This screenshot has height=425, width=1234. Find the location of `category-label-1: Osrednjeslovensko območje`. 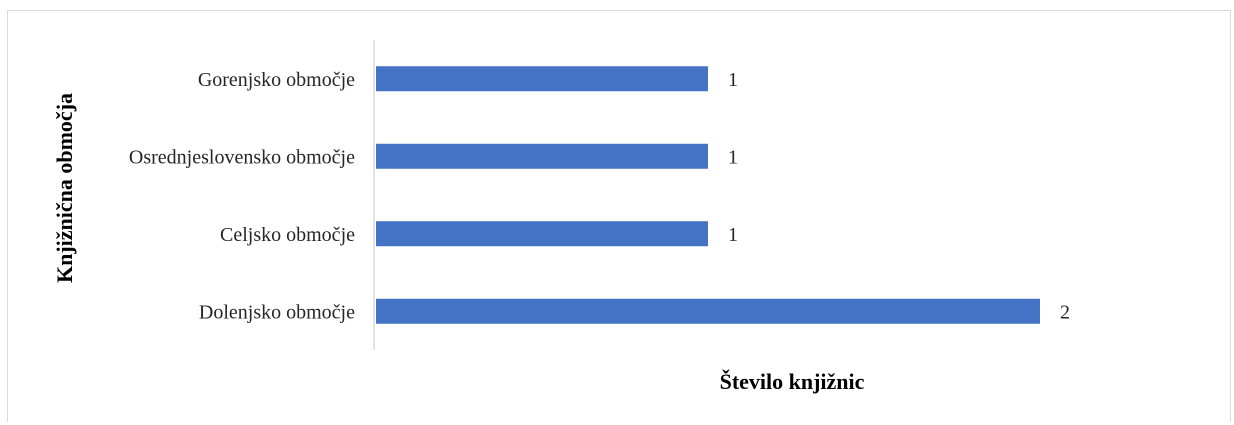

category-label-1: Osrednjeslovensko območje is located at coordinates (242, 157).